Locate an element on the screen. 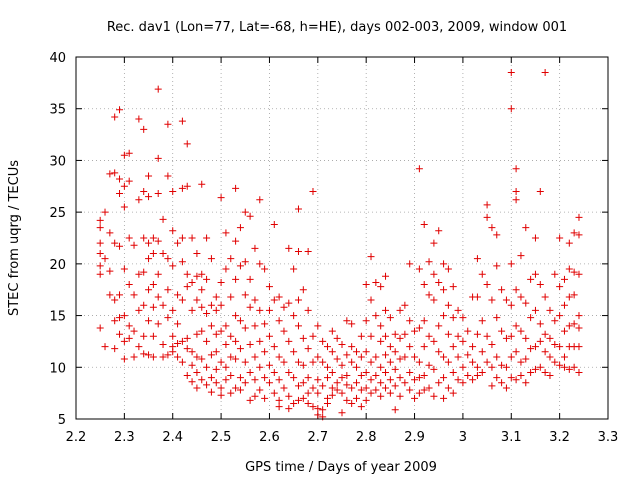 This screenshot has height=485, width=640. x-tick-label: 2.2 is located at coordinates (76, 437).